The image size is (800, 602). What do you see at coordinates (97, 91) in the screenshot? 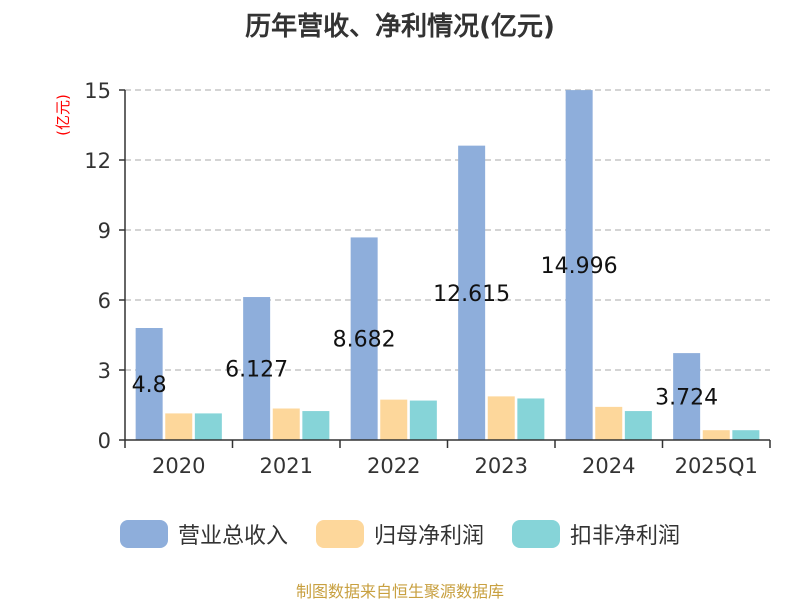
I see `y-tick-label: 15` at bounding box center [97, 91].